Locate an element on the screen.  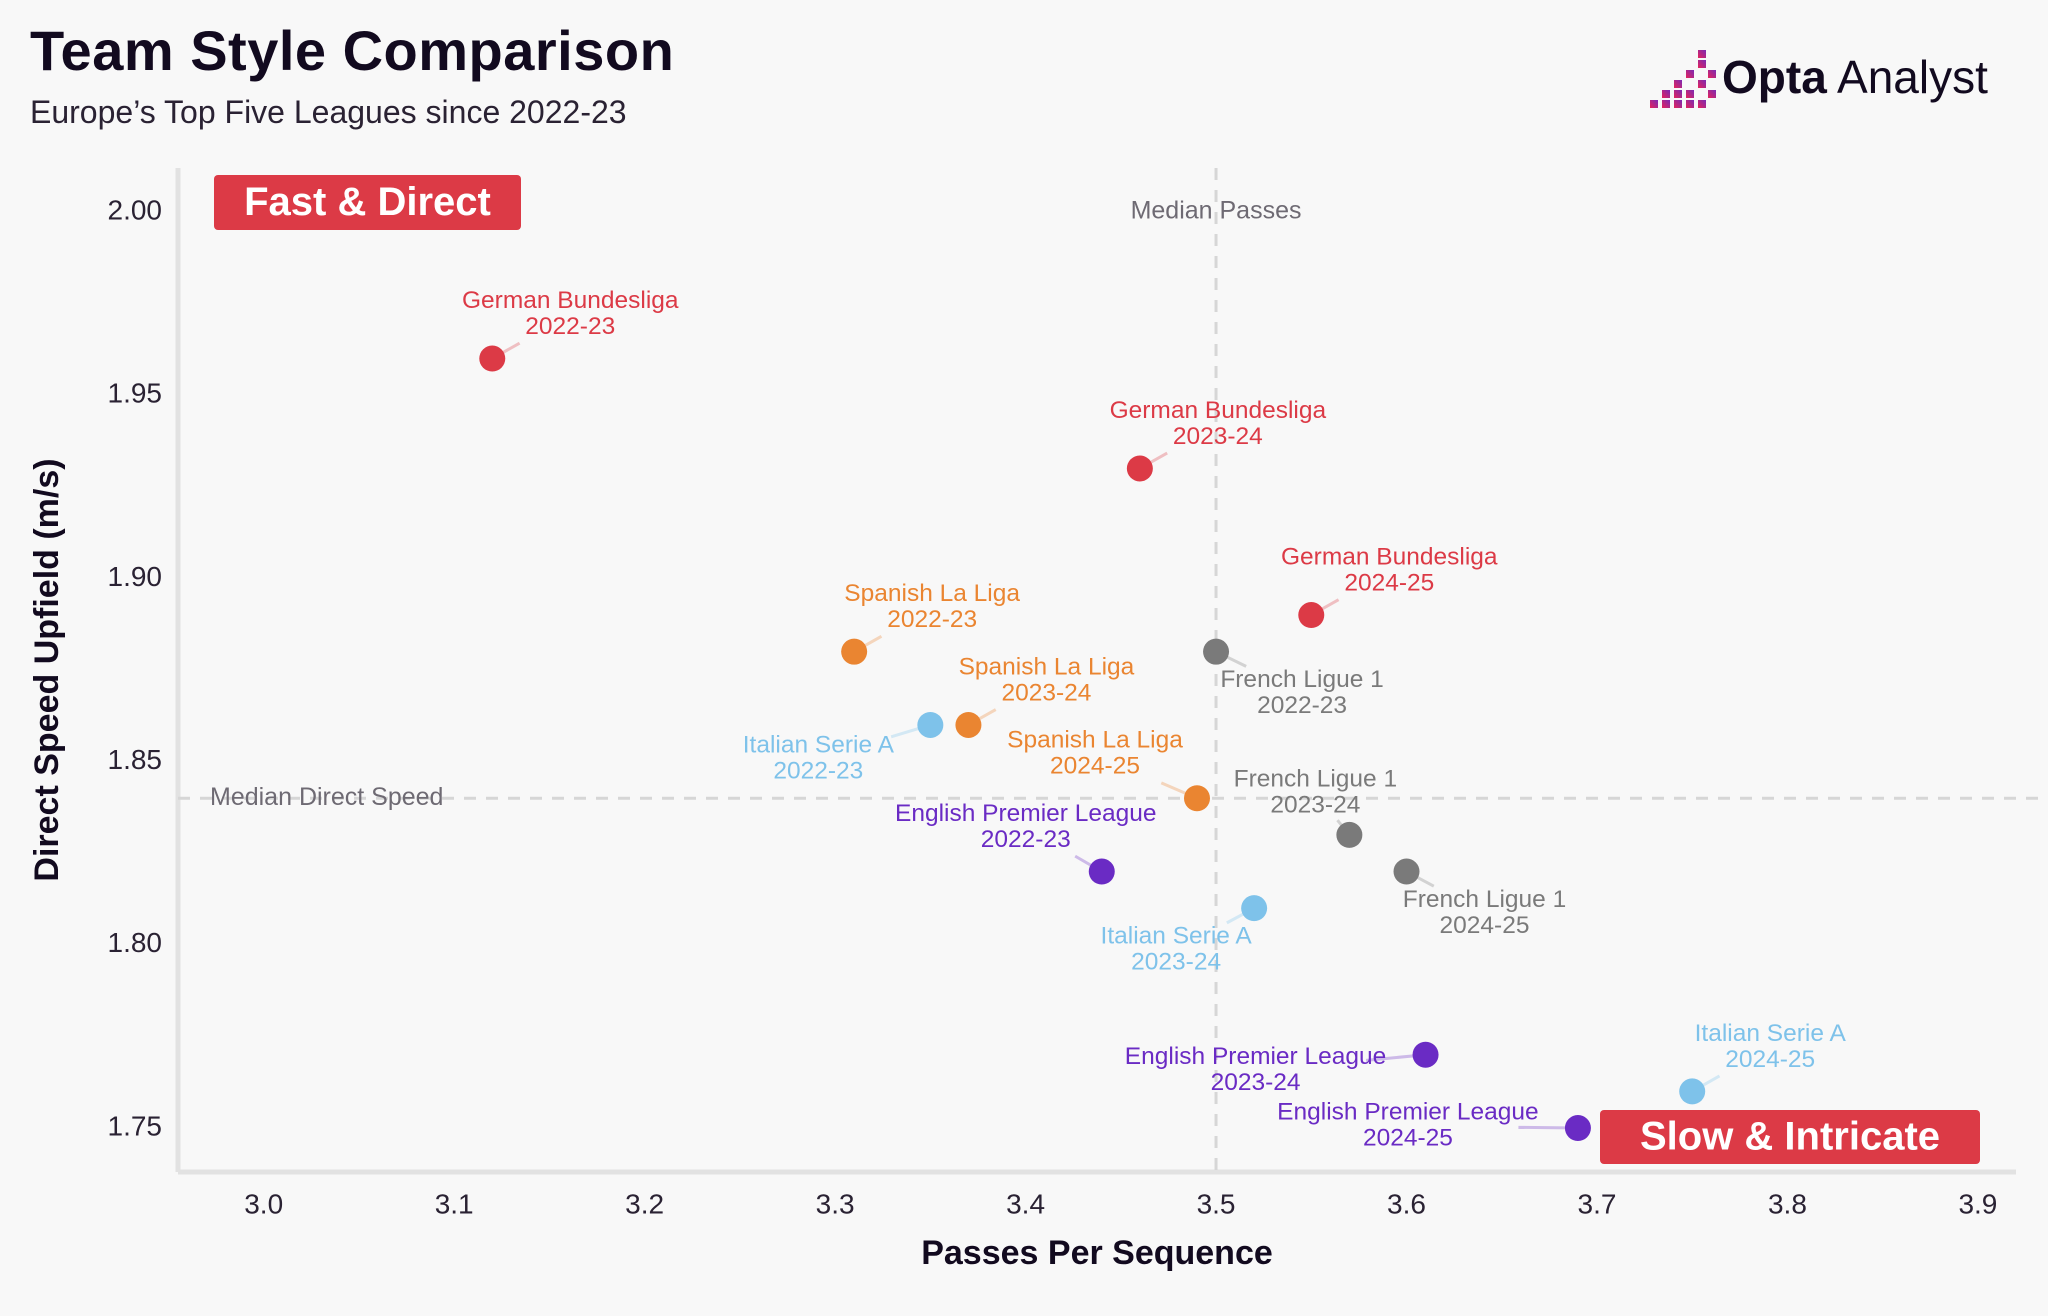
x-tick-label: 3.3 is located at coordinates (835, 1203).